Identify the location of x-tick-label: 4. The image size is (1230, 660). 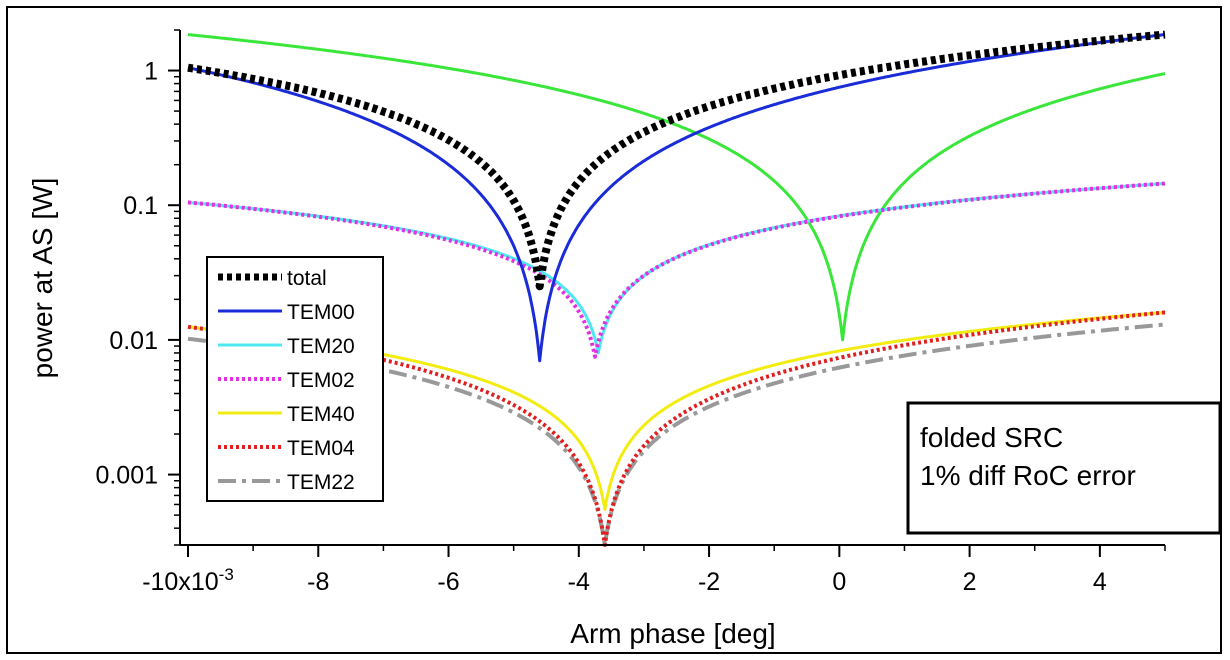
(1100, 582).